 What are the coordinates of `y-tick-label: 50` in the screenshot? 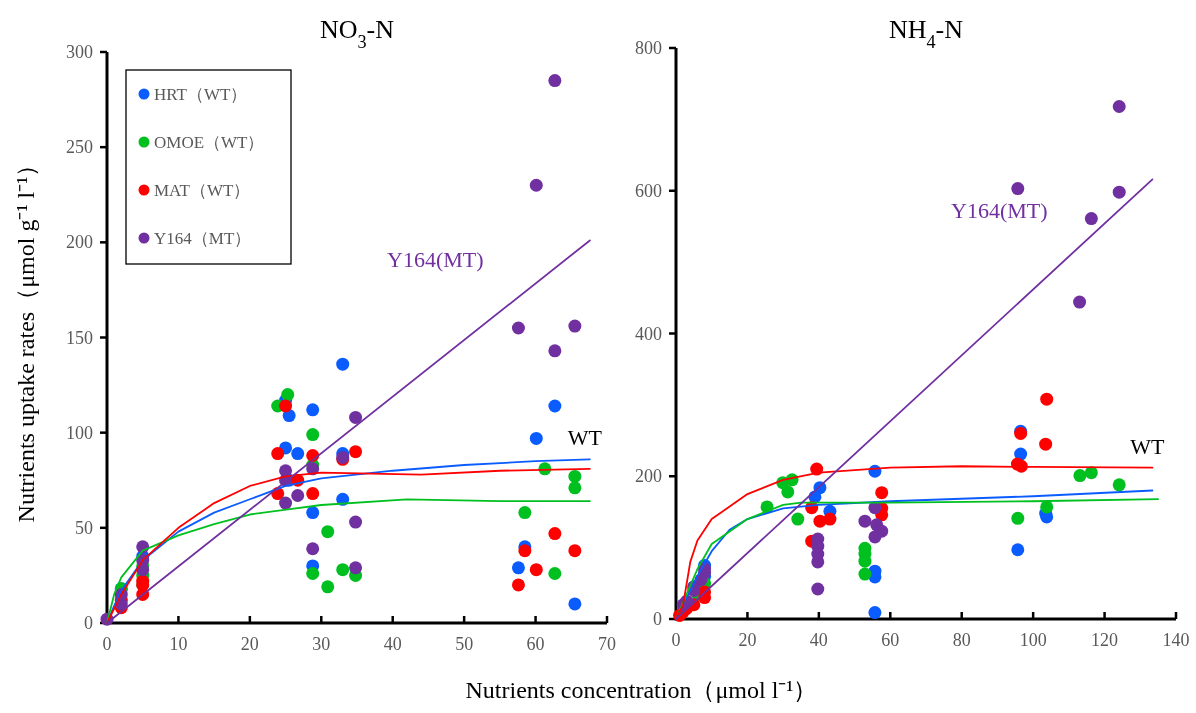 It's located at (84, 527).